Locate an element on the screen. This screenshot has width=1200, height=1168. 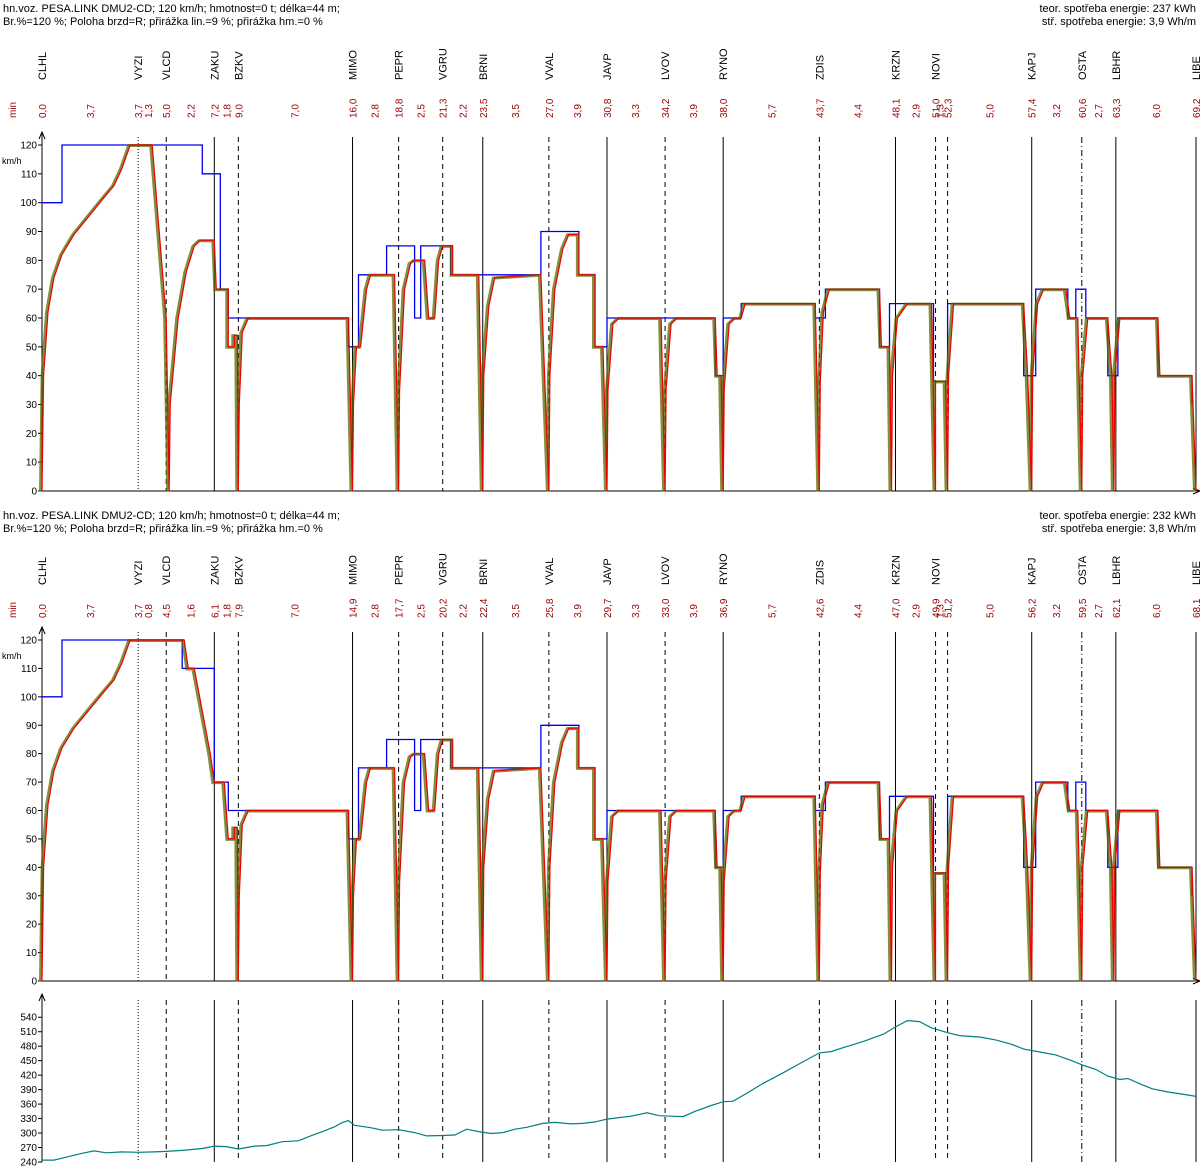
c3-elevation-line is located at coordinates (619, 1090).